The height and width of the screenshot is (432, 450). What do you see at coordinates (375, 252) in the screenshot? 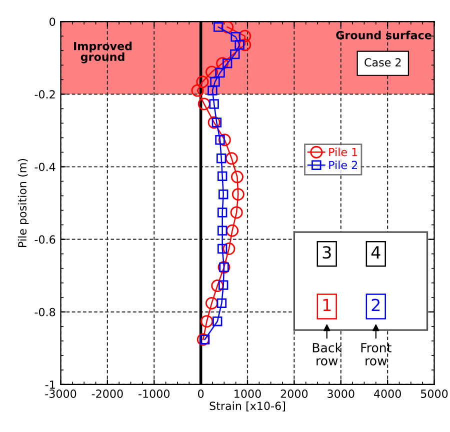
I see `annotation: 4` at bounding box center [375, 252].